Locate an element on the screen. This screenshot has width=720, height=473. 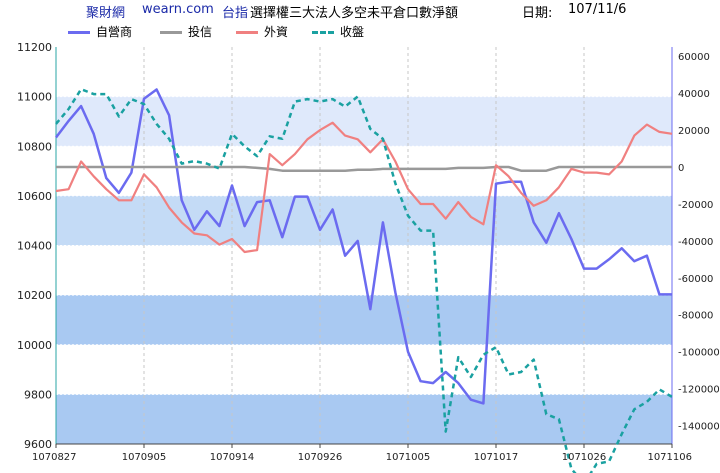
left-tick-label: 10200 is located at coordinates (34, 295).